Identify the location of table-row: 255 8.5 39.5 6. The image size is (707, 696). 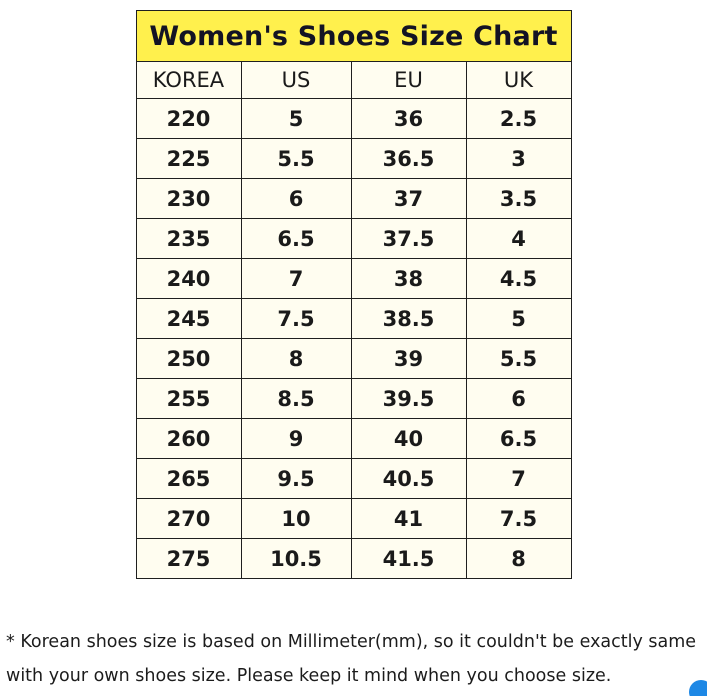
(353, 398).